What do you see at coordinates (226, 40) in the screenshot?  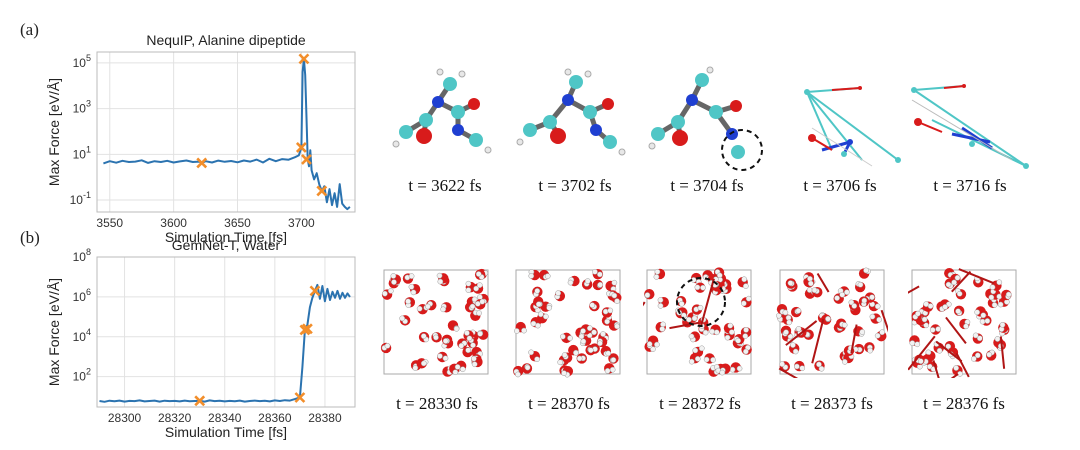 I see `chart-title: NequIP, Alanine dipeptide` at bounding box center [226, 40].